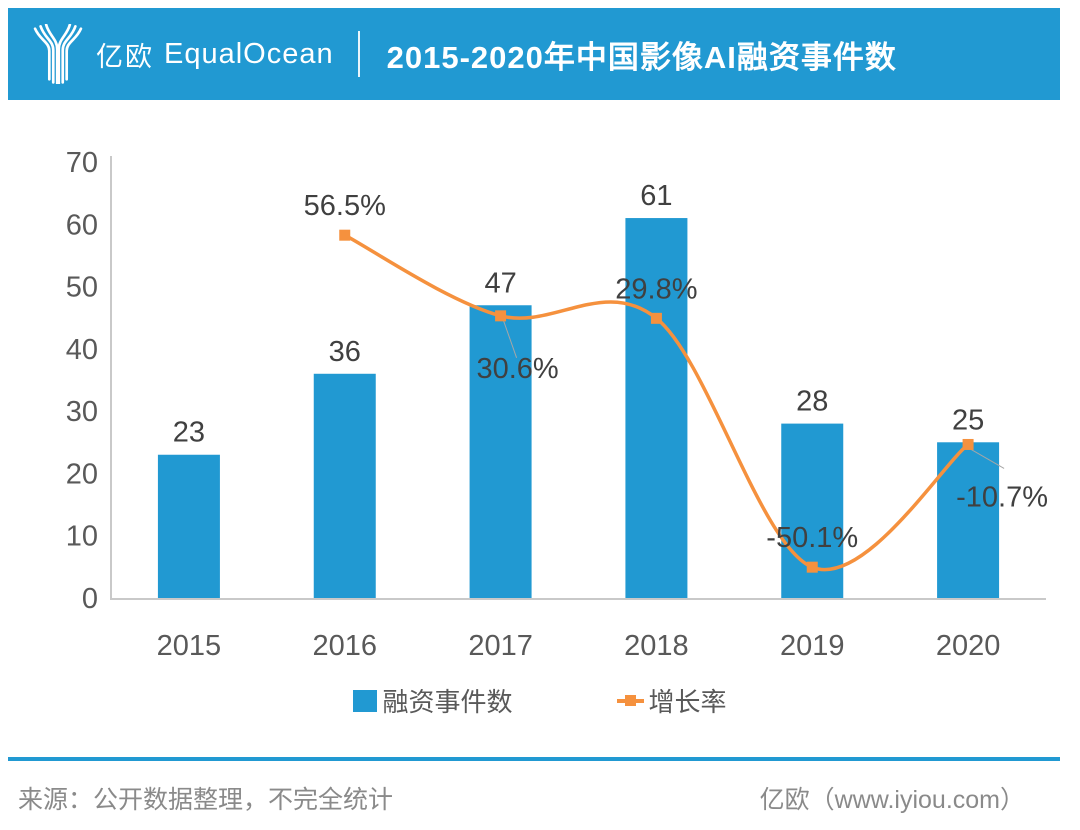 Image resolution: width=1080 pixels, height=830 pixels. Describe the element at coordinates (630, 700) in the screenshot. I see `line-series-marker-icon` at that location.